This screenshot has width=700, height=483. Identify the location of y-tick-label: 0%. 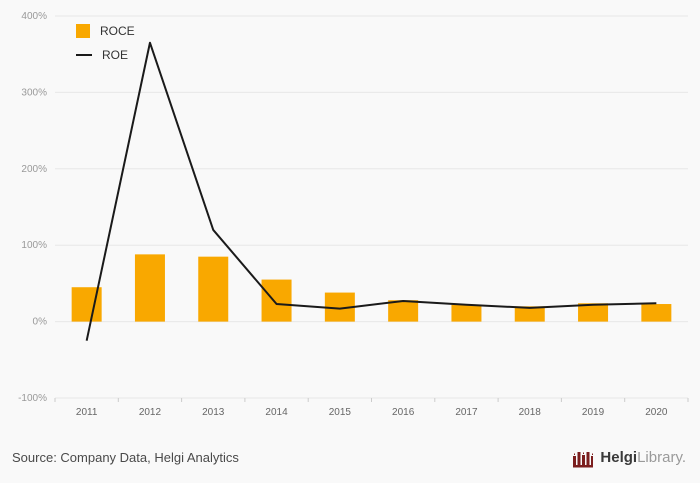
(40, 322).